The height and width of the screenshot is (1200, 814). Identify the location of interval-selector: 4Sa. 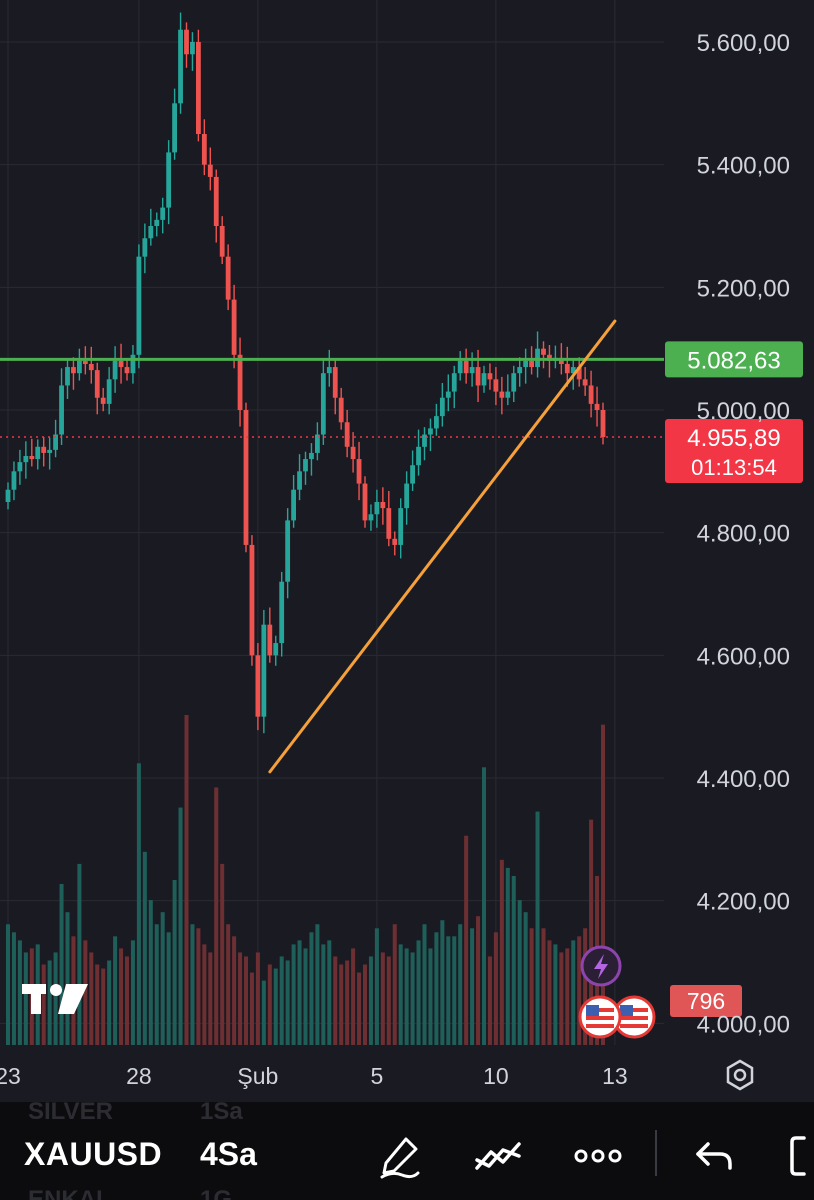
(228, 1154).